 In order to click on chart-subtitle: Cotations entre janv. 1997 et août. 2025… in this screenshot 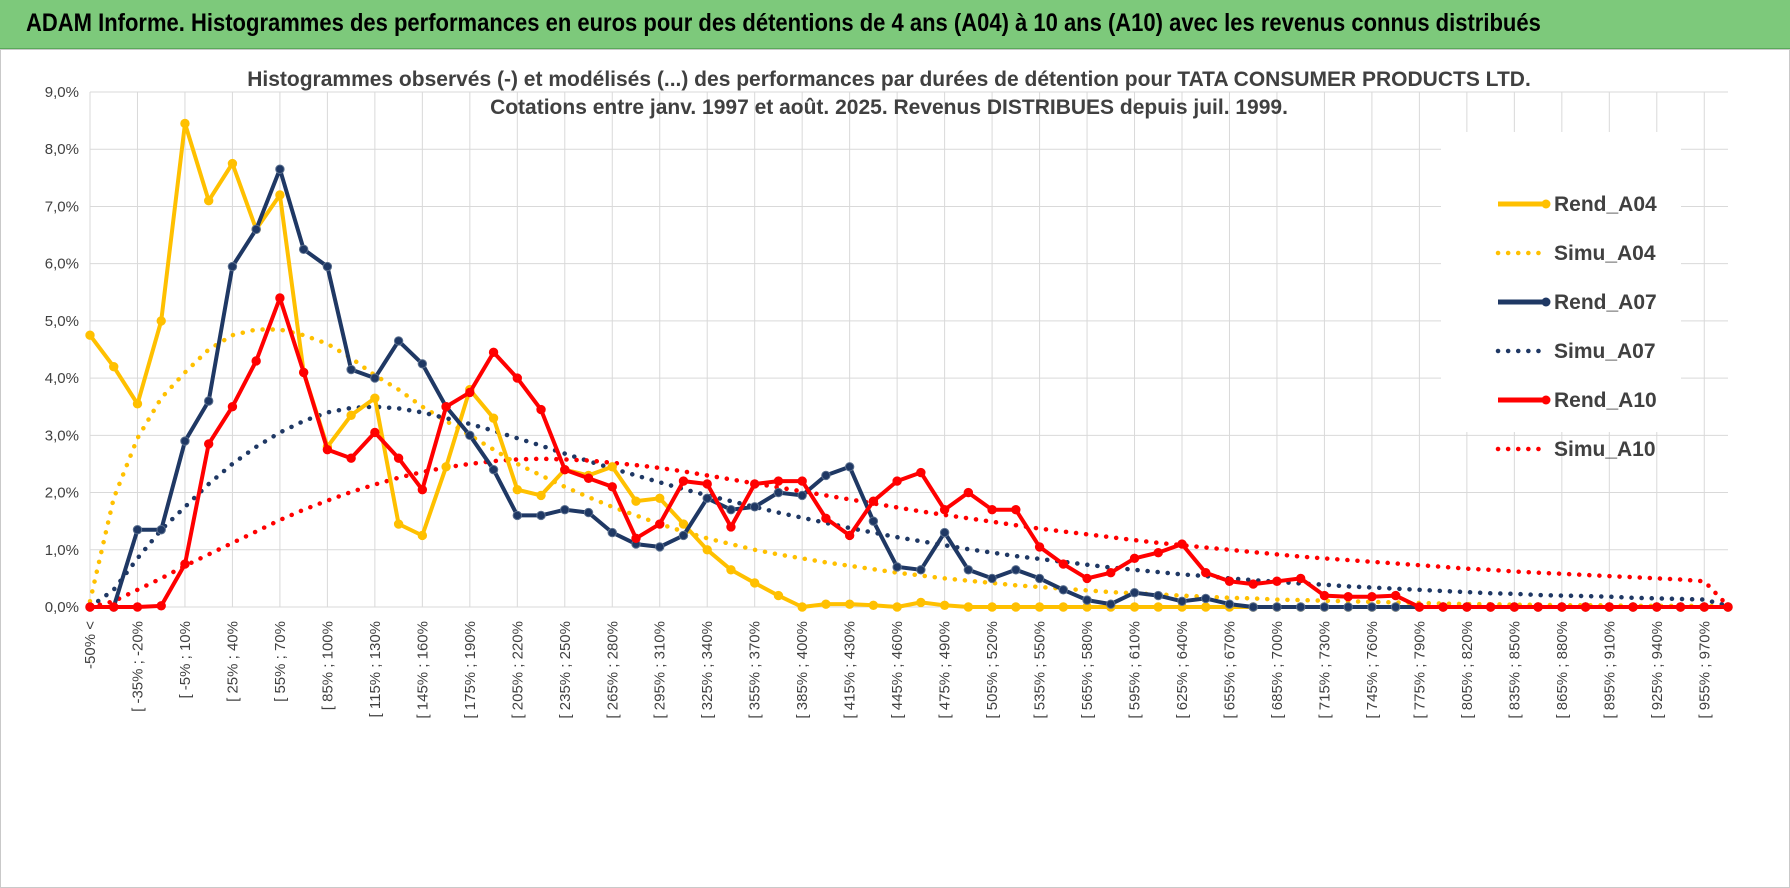, I will do `click(889, 107)`.